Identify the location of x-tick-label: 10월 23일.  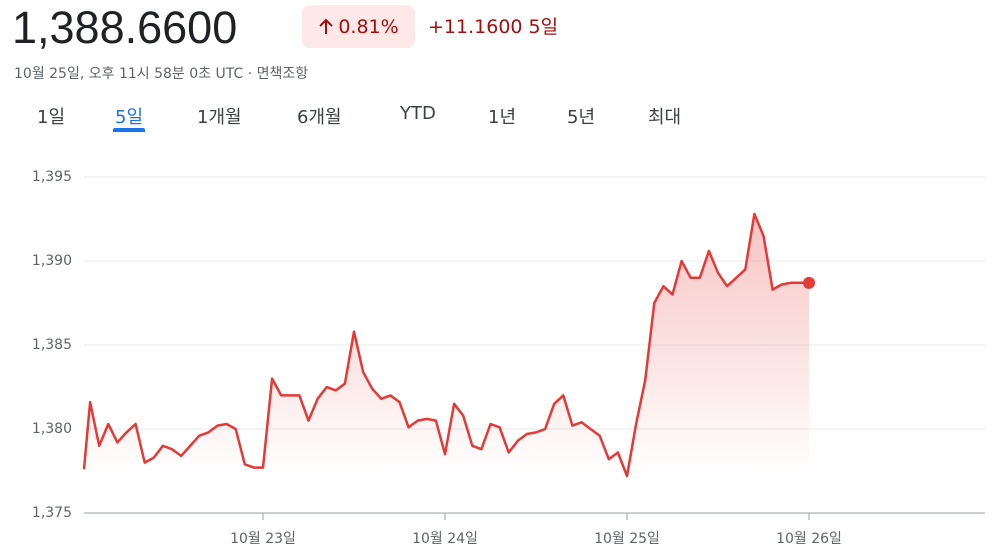
(263, 539).